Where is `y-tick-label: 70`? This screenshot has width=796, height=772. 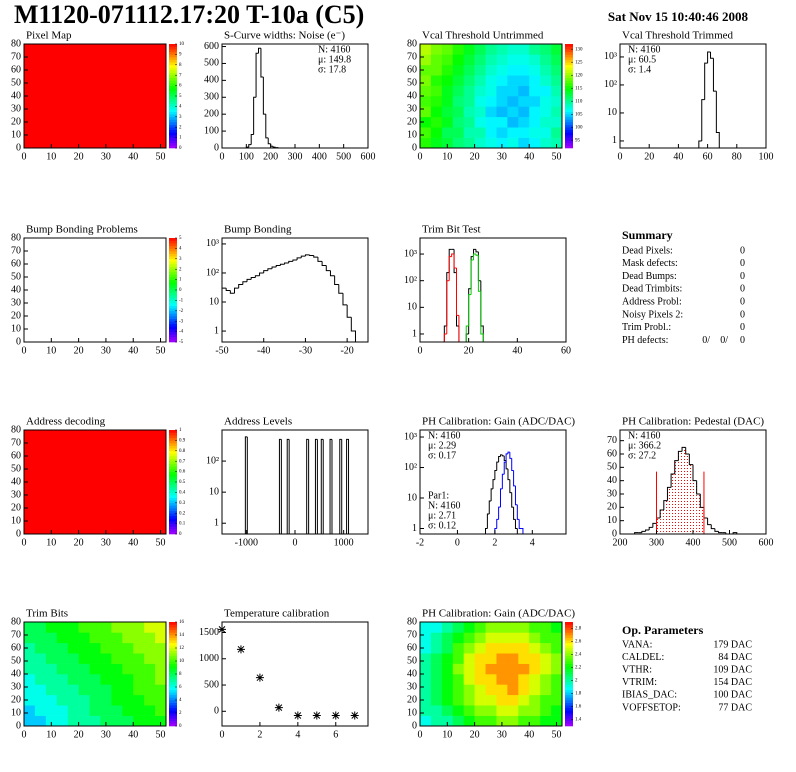
y-tick-label: 70 is located at coordinates (412, 56).